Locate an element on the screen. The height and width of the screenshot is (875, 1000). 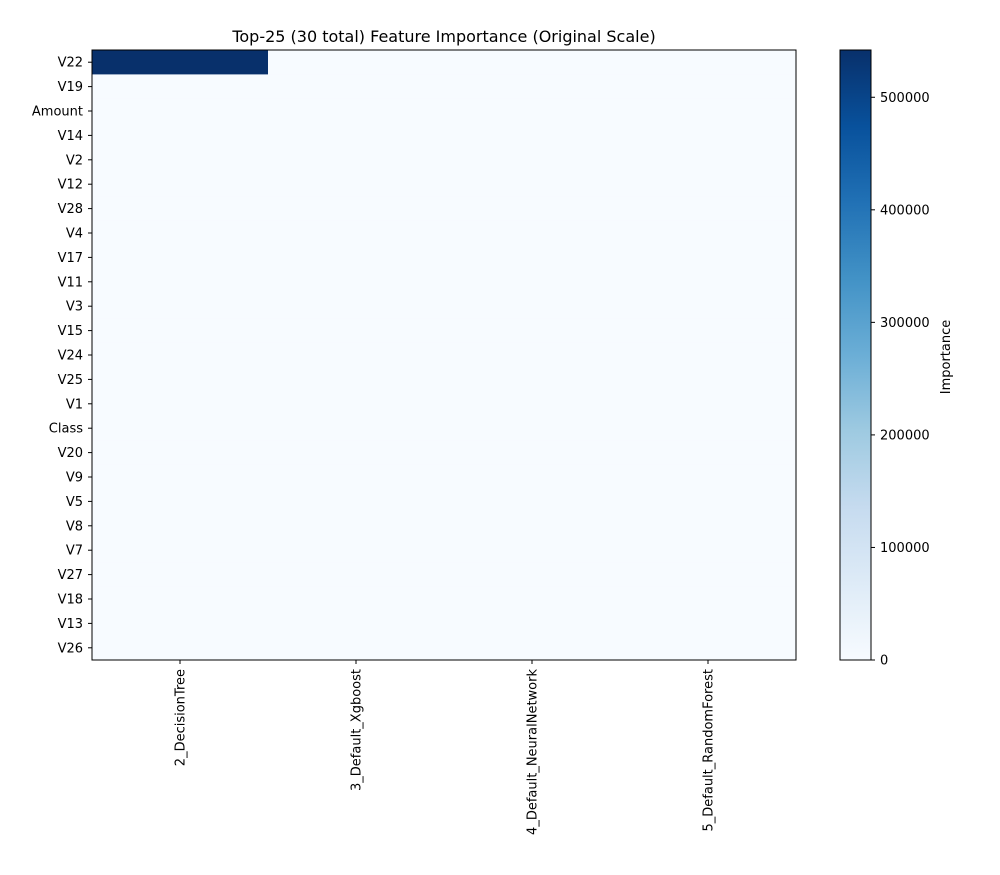
heatmap-cell-V7-4_Default_NeuralNetwork is located at coordinates (532, 550).